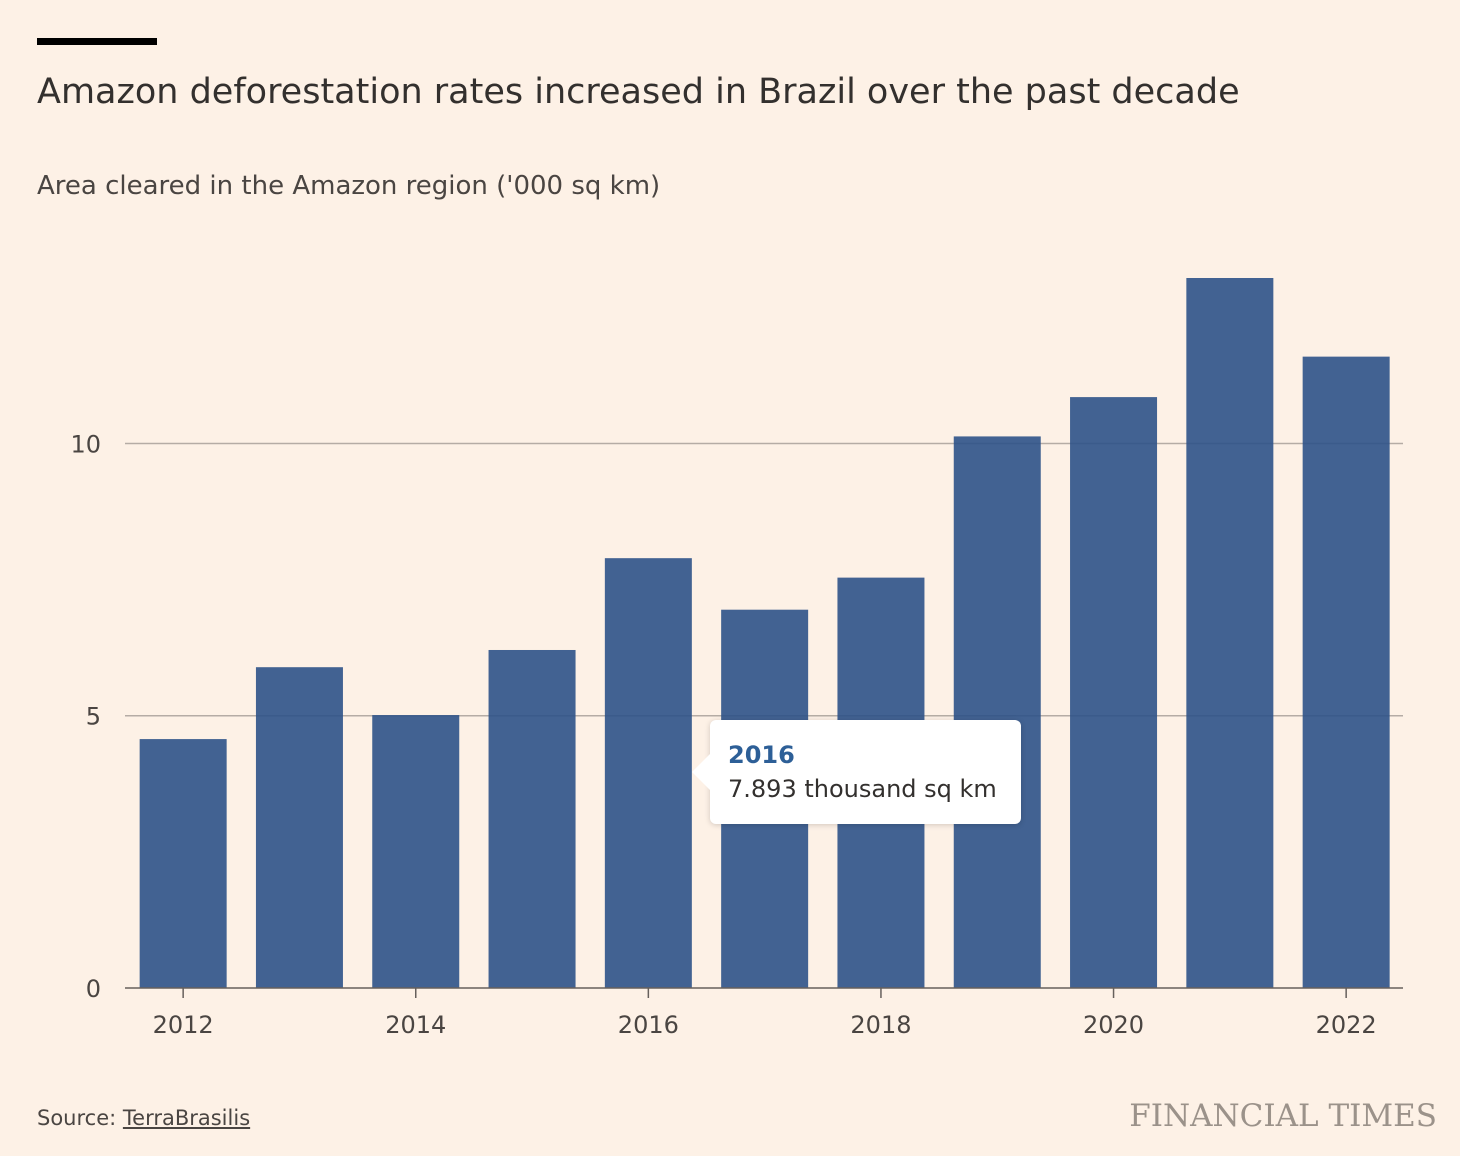 This screenshot has height=1156, width=1460. Describe the element at coordinates (862, 789) in the screenshot. I see `tooltip-value: 7.893 thousand sq km` at that location.